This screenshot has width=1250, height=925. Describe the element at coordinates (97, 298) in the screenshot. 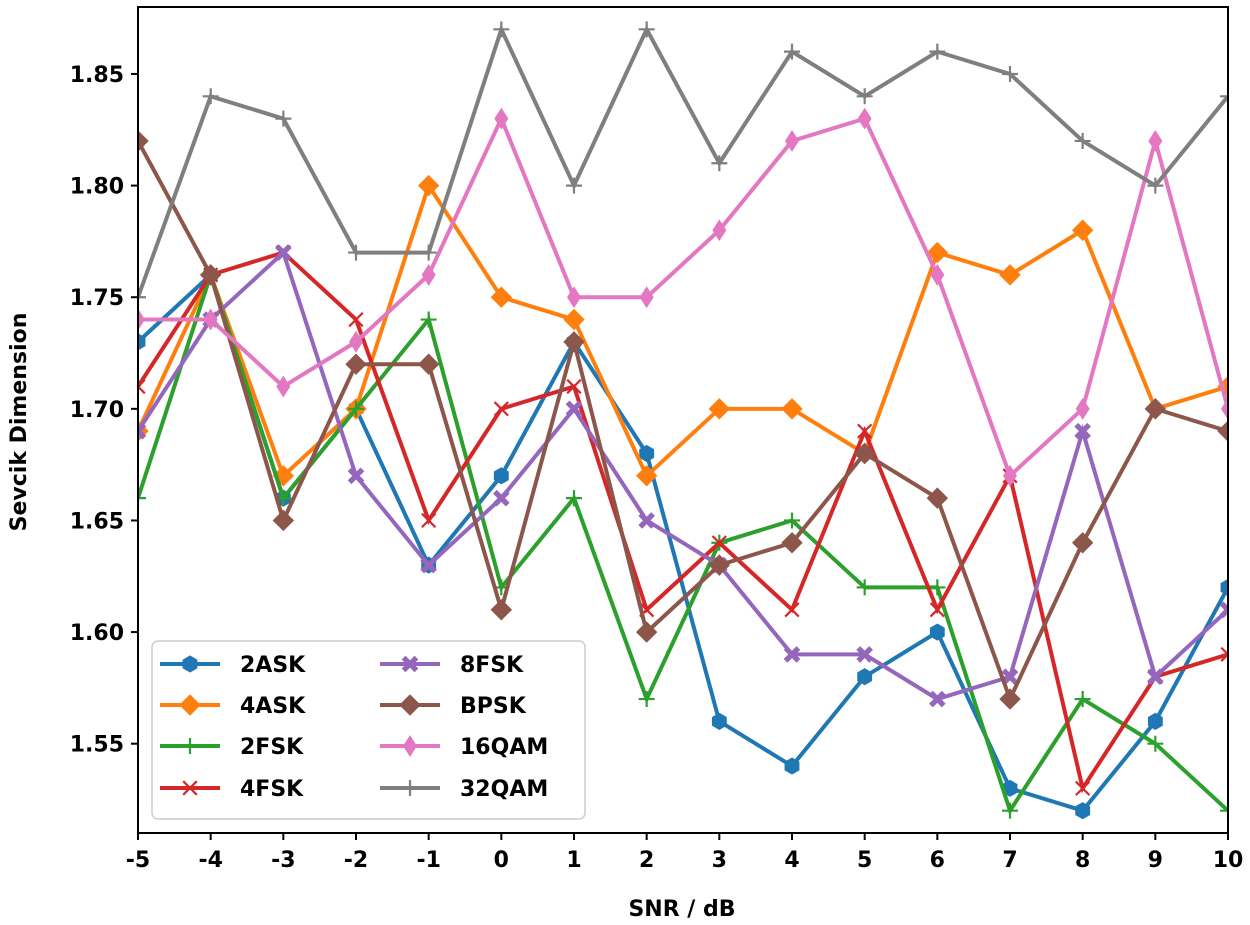

I see `y-tick-label: 1.75` at that location.